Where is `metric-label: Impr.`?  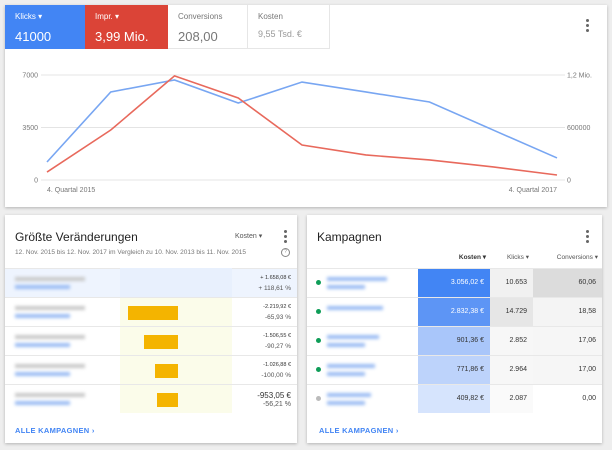
metric-label: Impr. is located at coordinates (104, 16).